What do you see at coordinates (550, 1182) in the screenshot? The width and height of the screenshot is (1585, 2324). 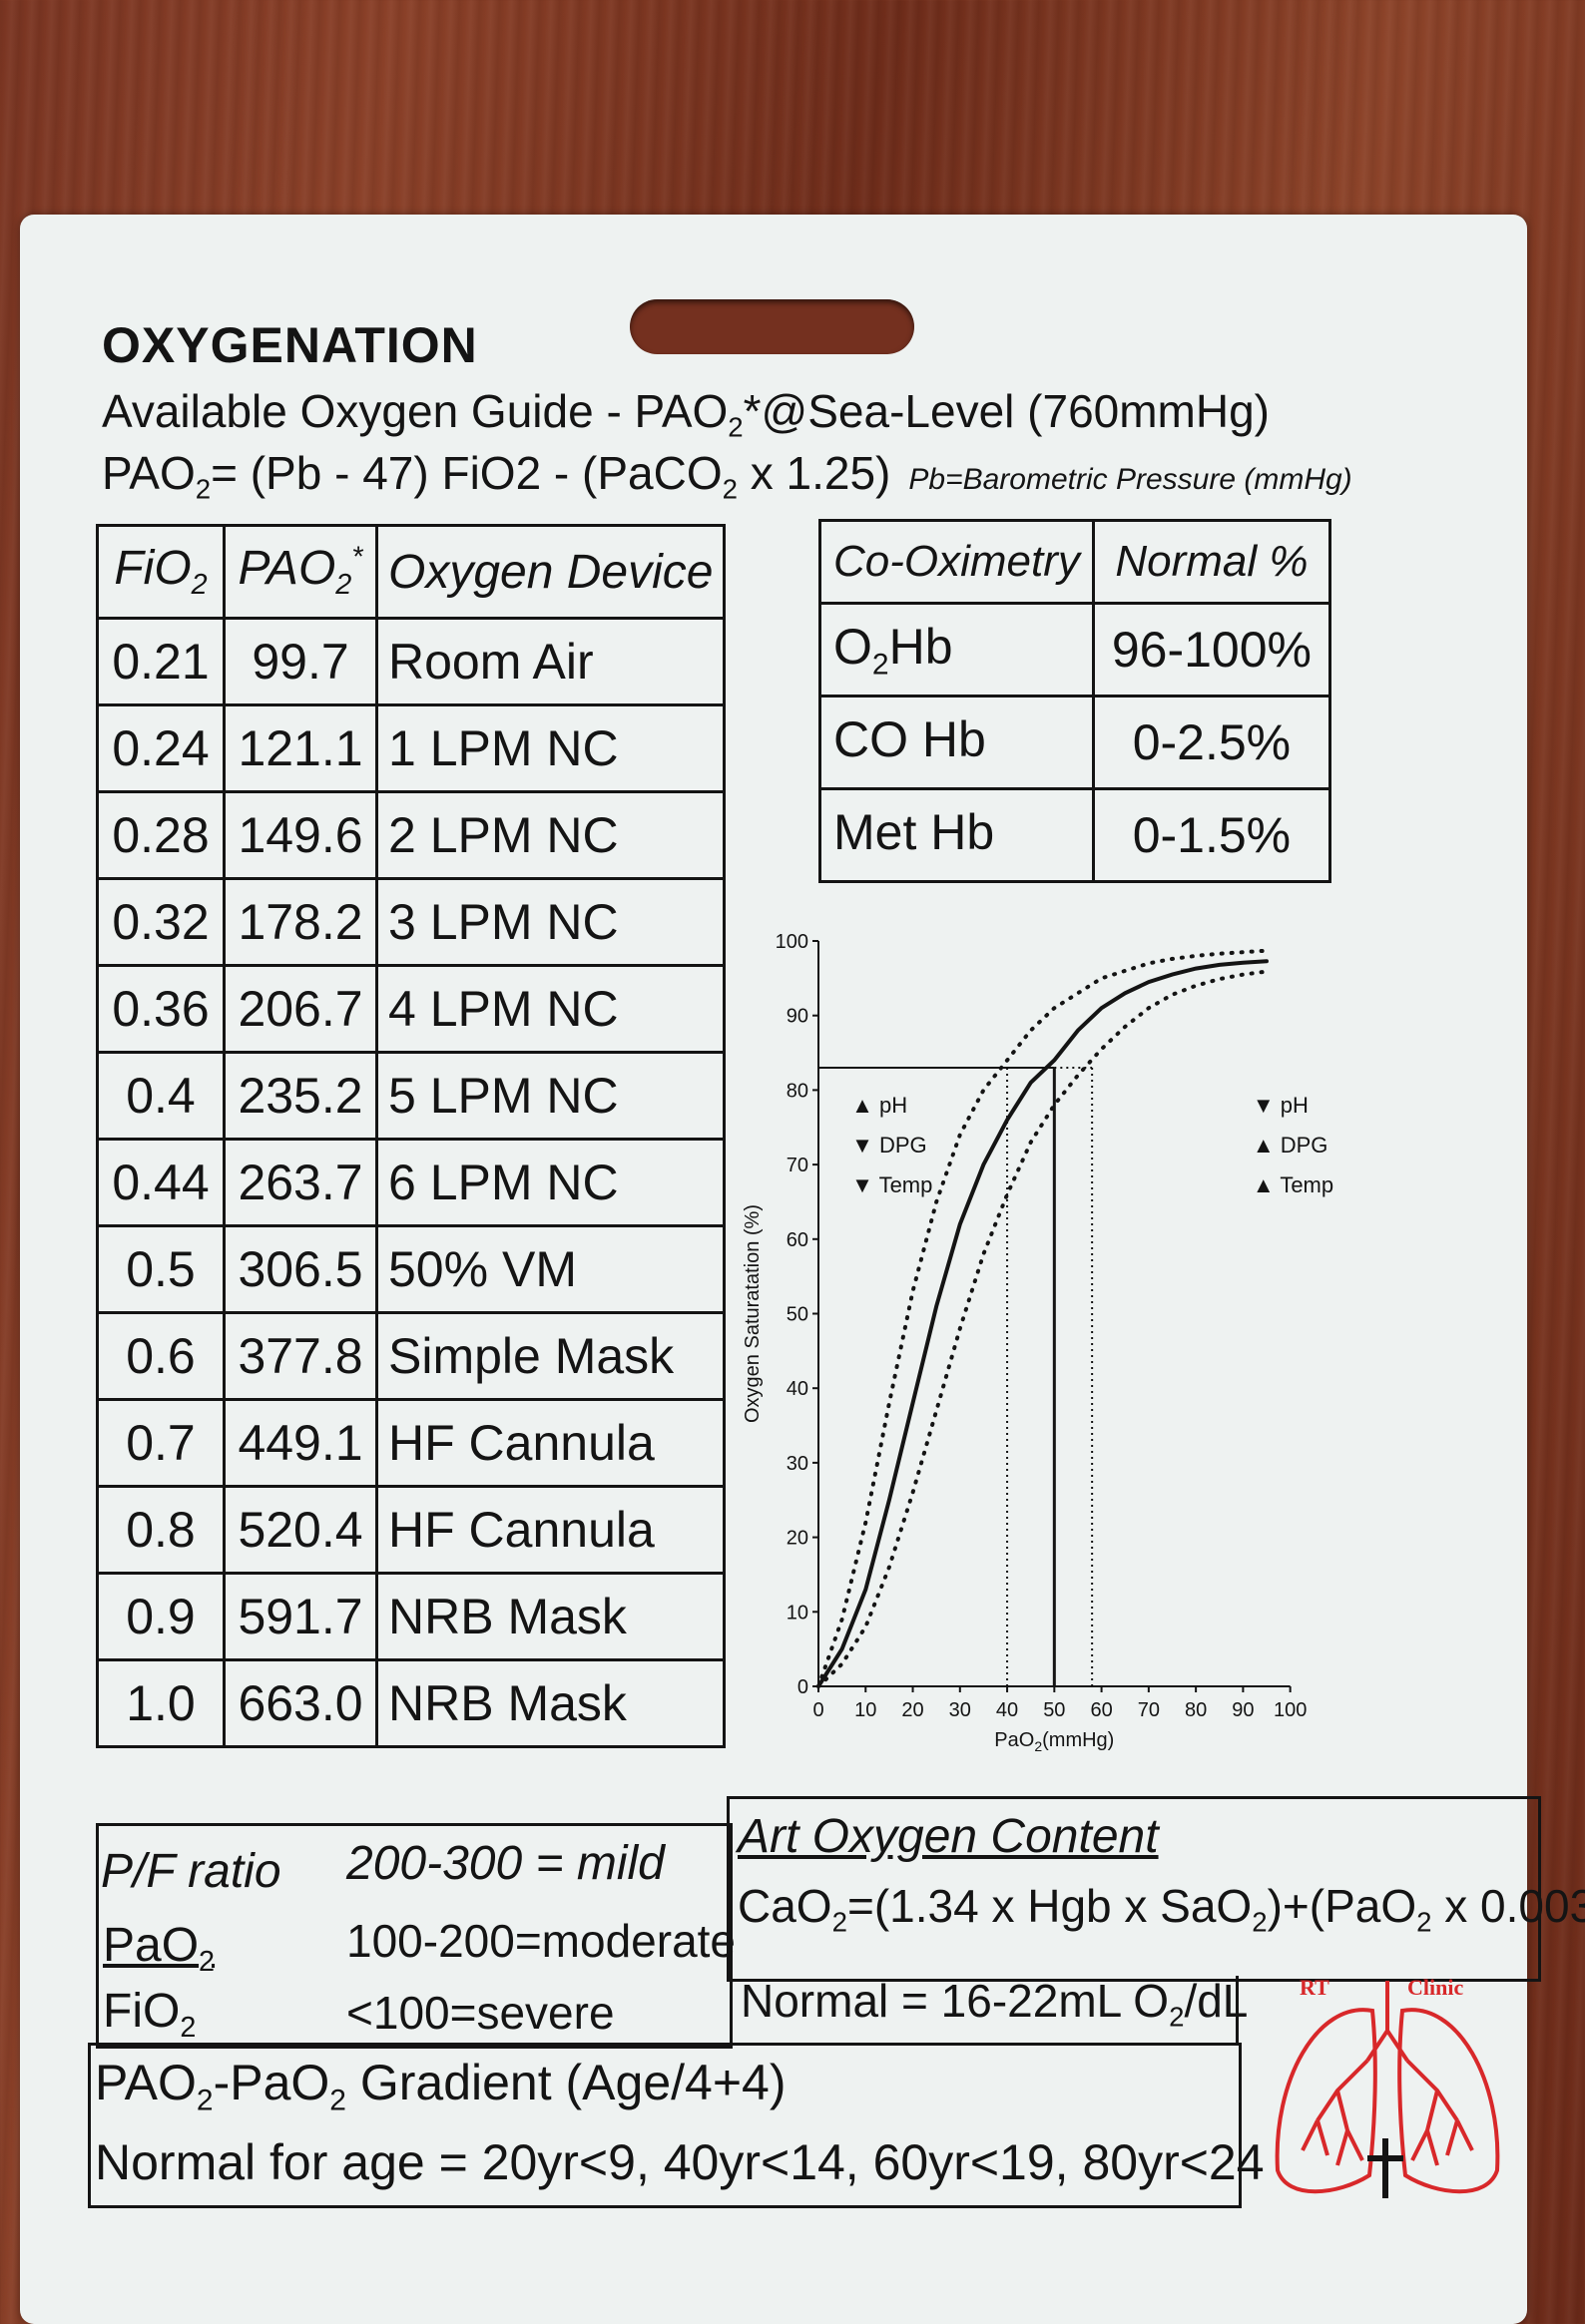 I see `device-cell: 6 LPM NC` at bounding box center [550, 1182].